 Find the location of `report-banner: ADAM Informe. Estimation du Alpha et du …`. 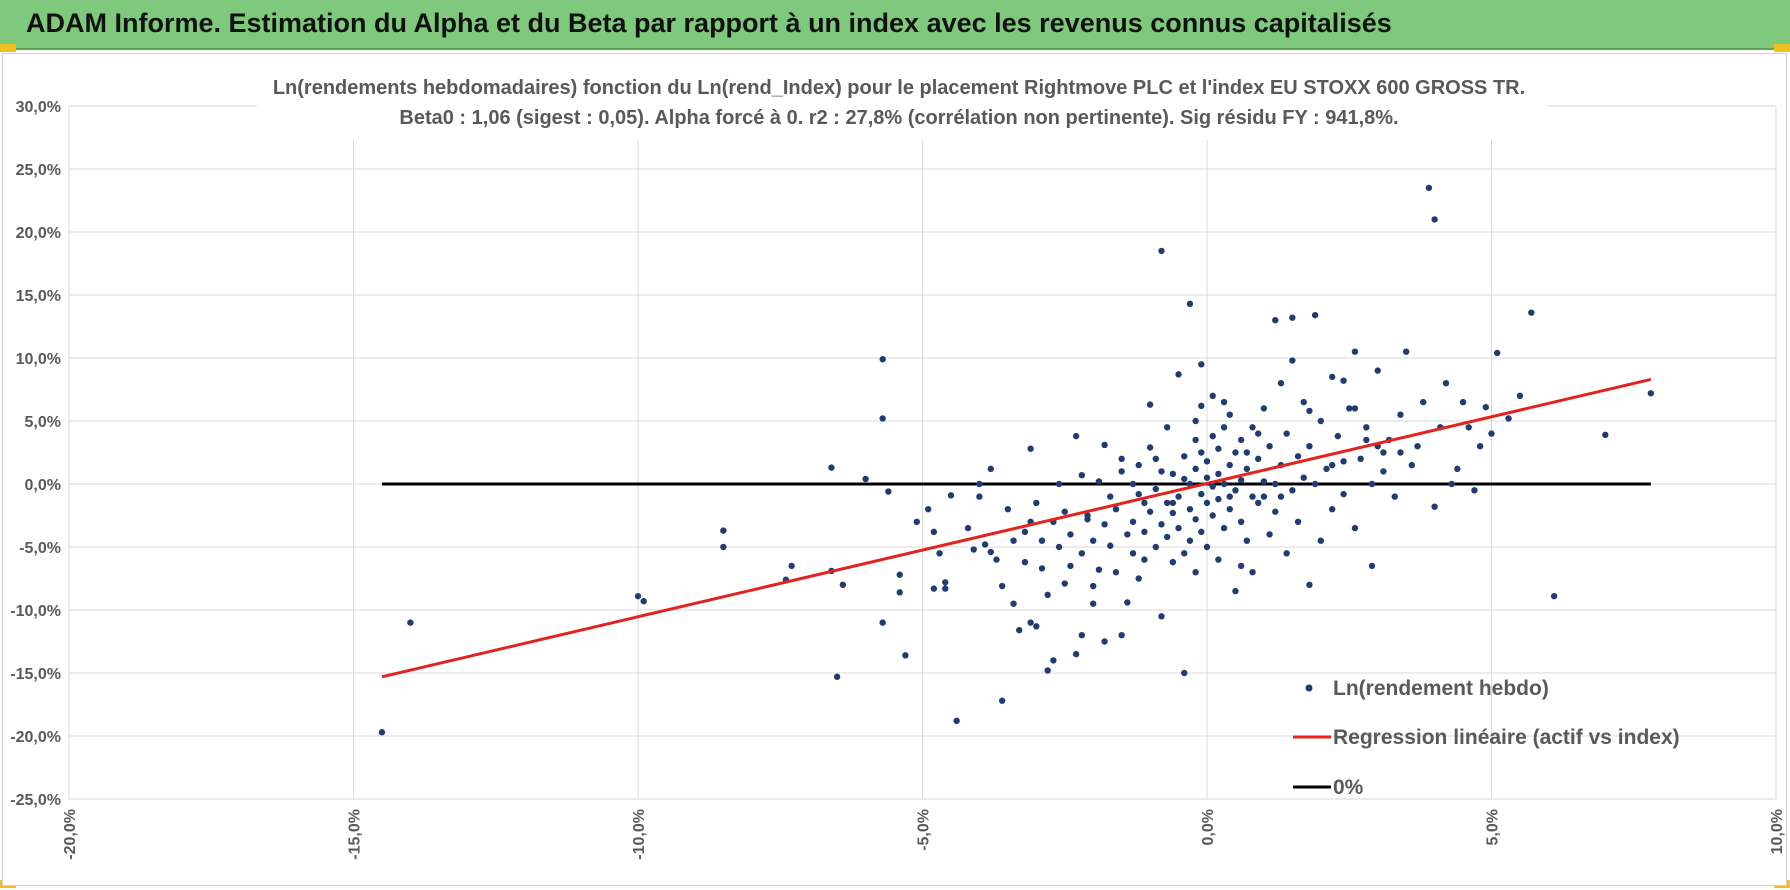

report-banner: ADAM Informe. Estimation du Alpha et du … is located at coordinates (895, 25).